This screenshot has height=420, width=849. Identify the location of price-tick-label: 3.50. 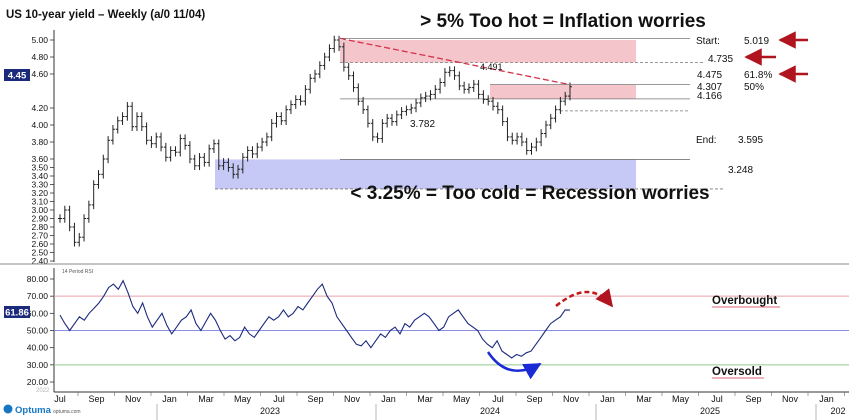
(39, 168).